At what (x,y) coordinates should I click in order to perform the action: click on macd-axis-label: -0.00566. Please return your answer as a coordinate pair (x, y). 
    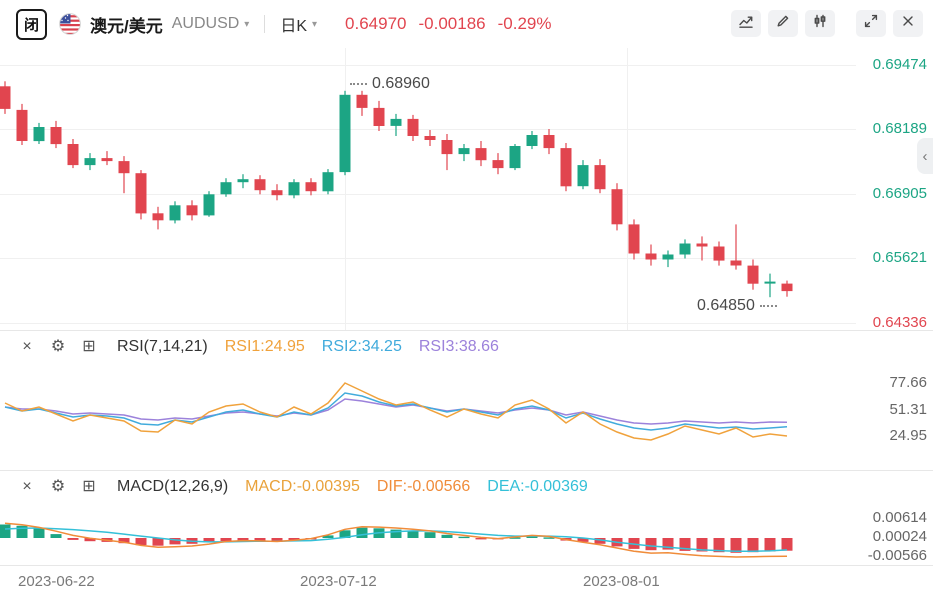
    Looking at the image, I should click on (897, 555).